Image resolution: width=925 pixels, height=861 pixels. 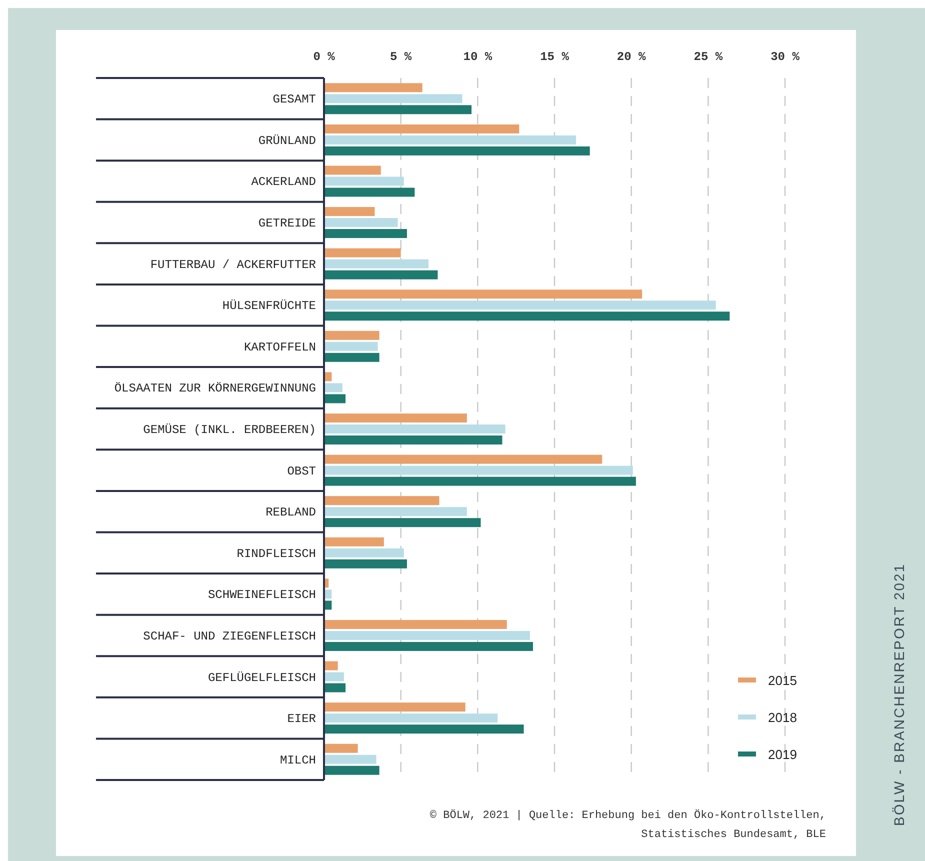 I want to click on y-tick-label: GEFLÜGELFLEISCH, so click(x=262, y=677).